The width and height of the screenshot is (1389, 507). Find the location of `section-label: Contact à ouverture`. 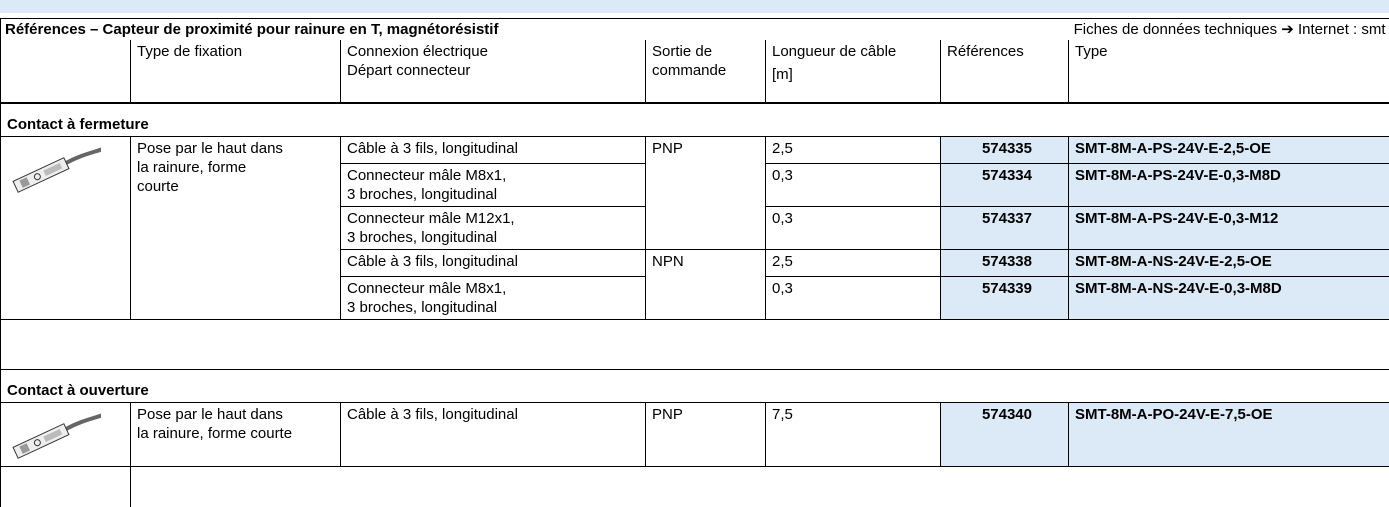

section-label: Contact à ouverture is located at coordinates (695, 386).